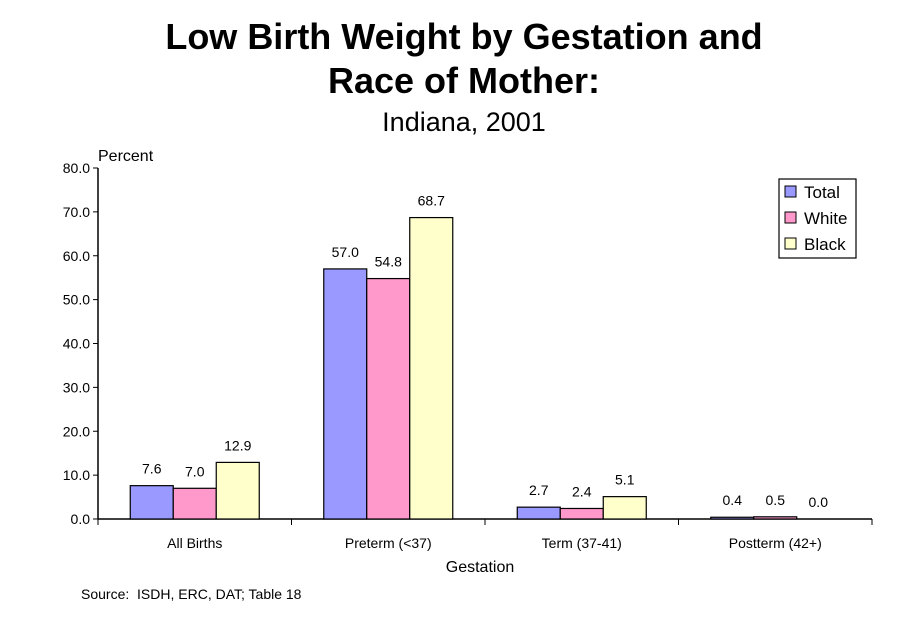 This screenshot has height=629, width=912. I want to click on legend-label-black: Black, so click(825, 244).